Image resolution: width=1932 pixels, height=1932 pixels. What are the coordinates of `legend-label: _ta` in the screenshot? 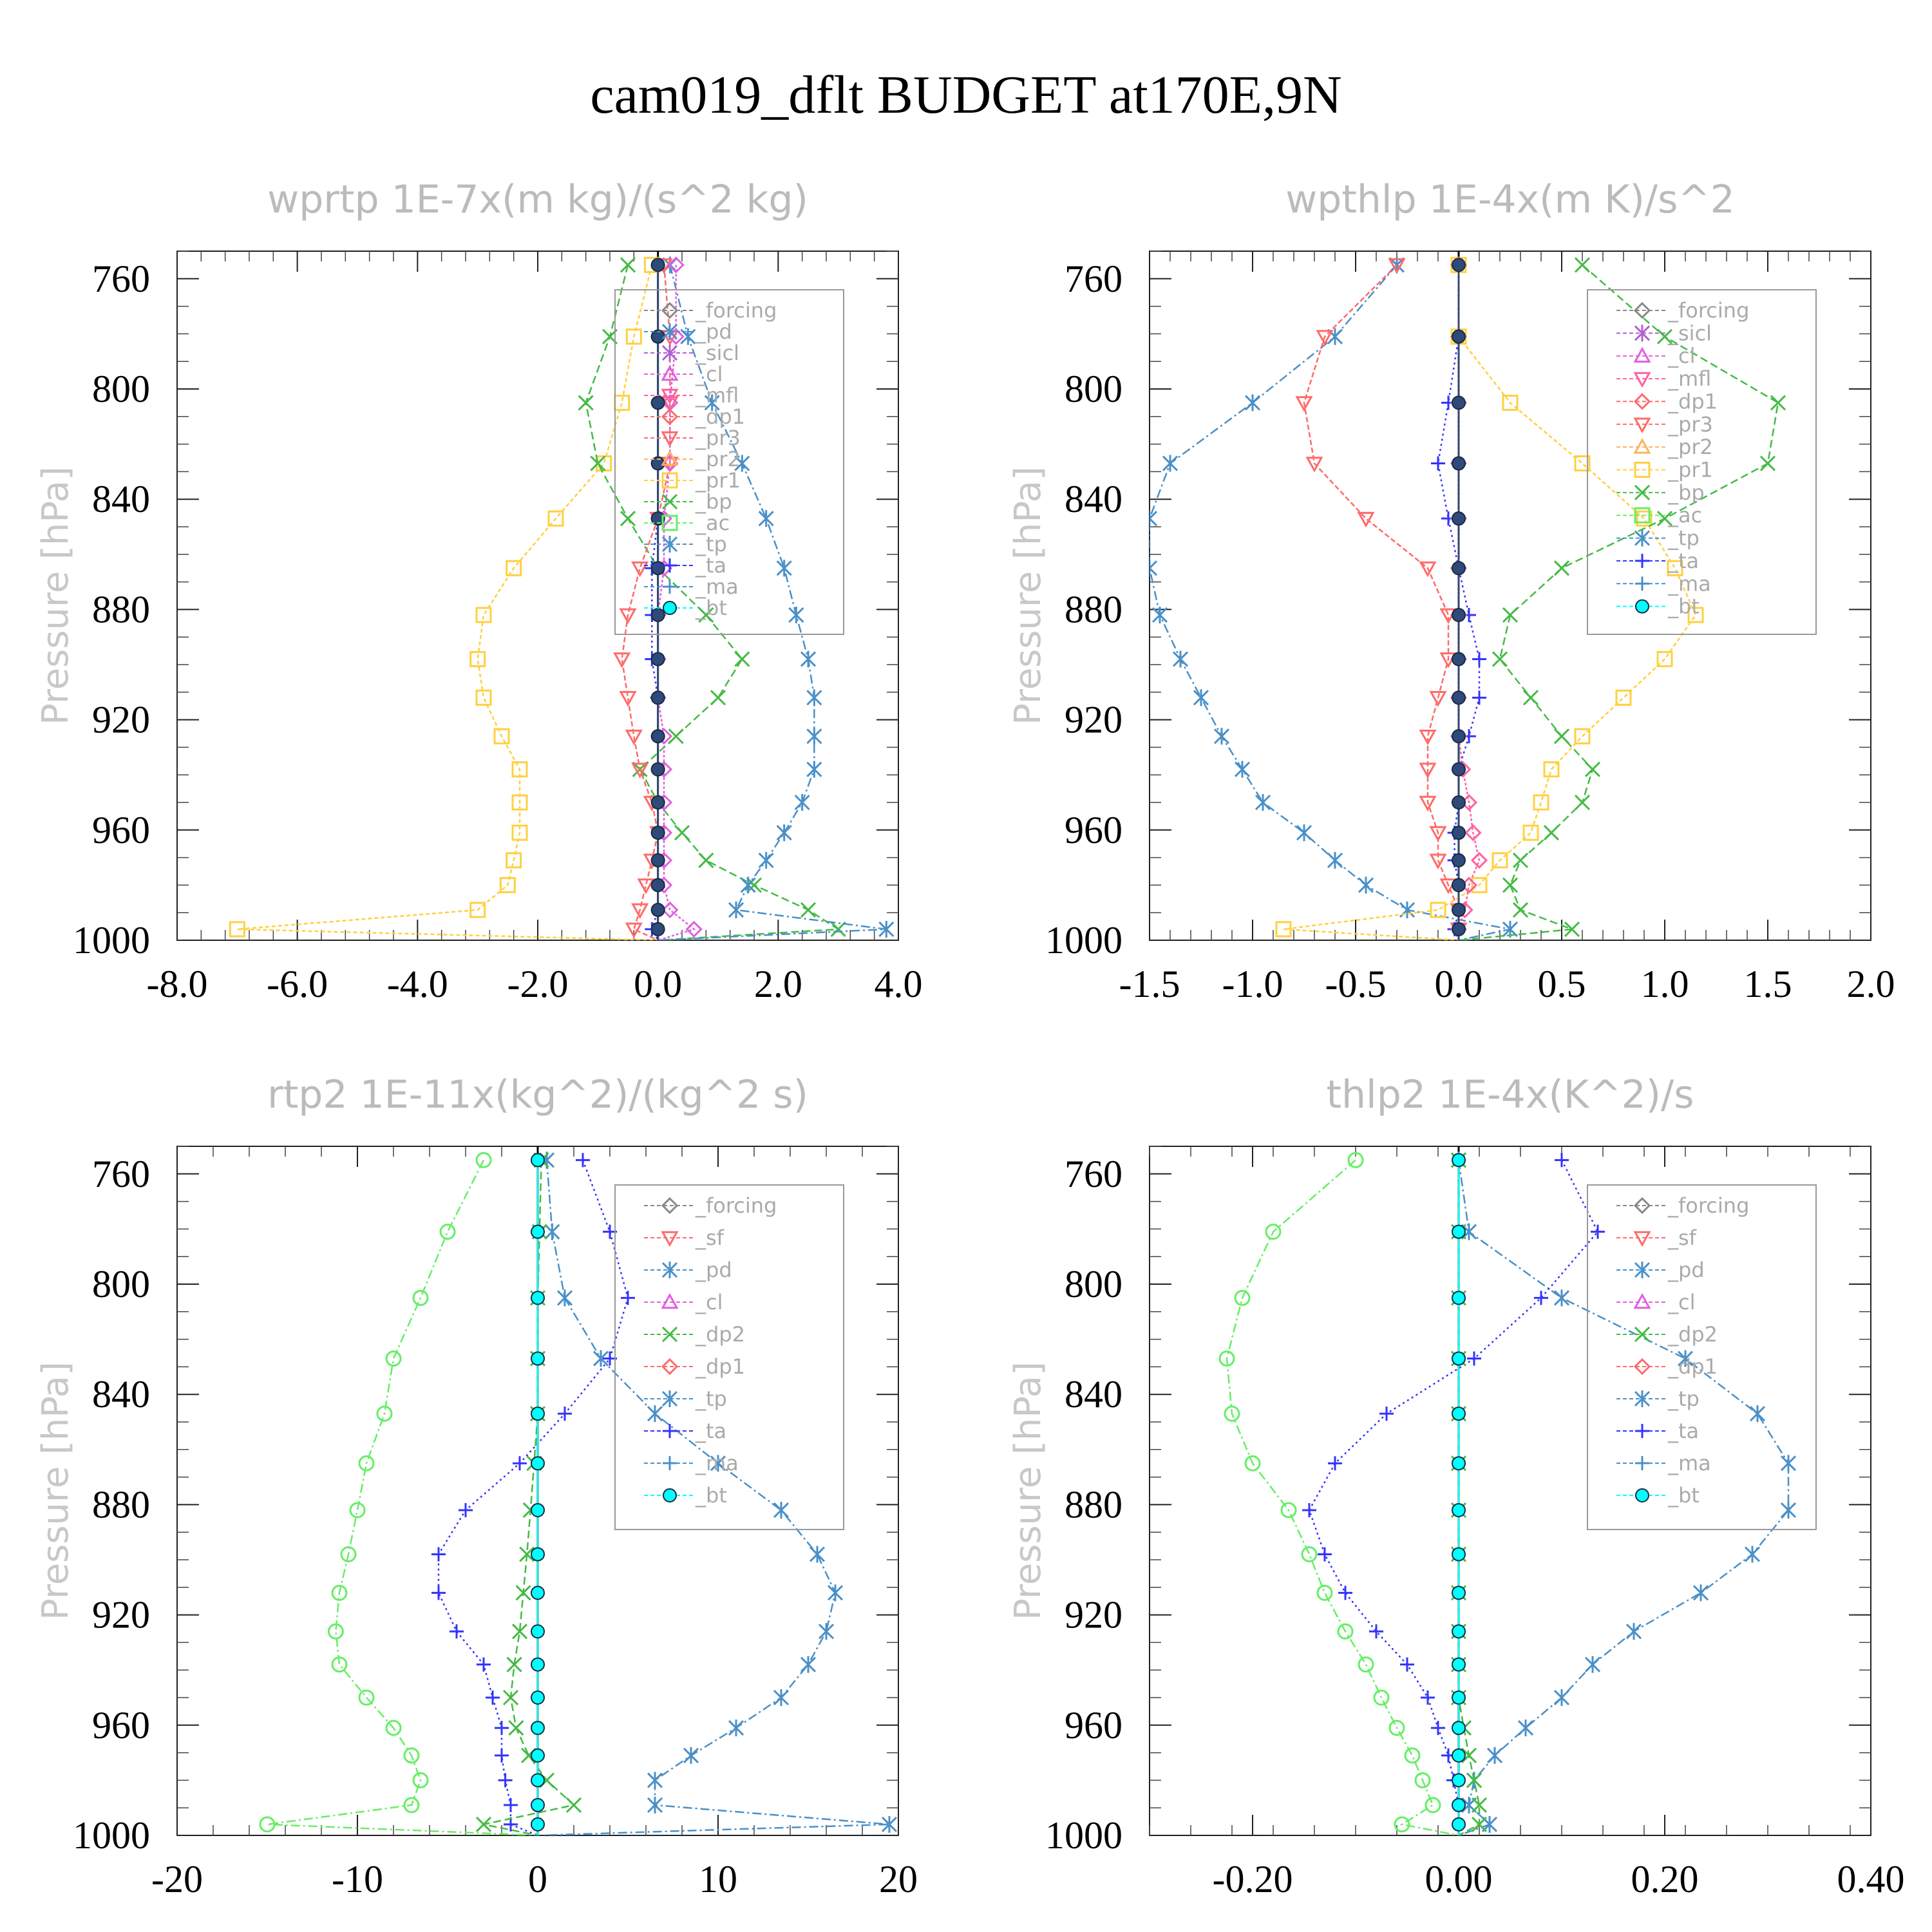 It's located at (711, 1431).